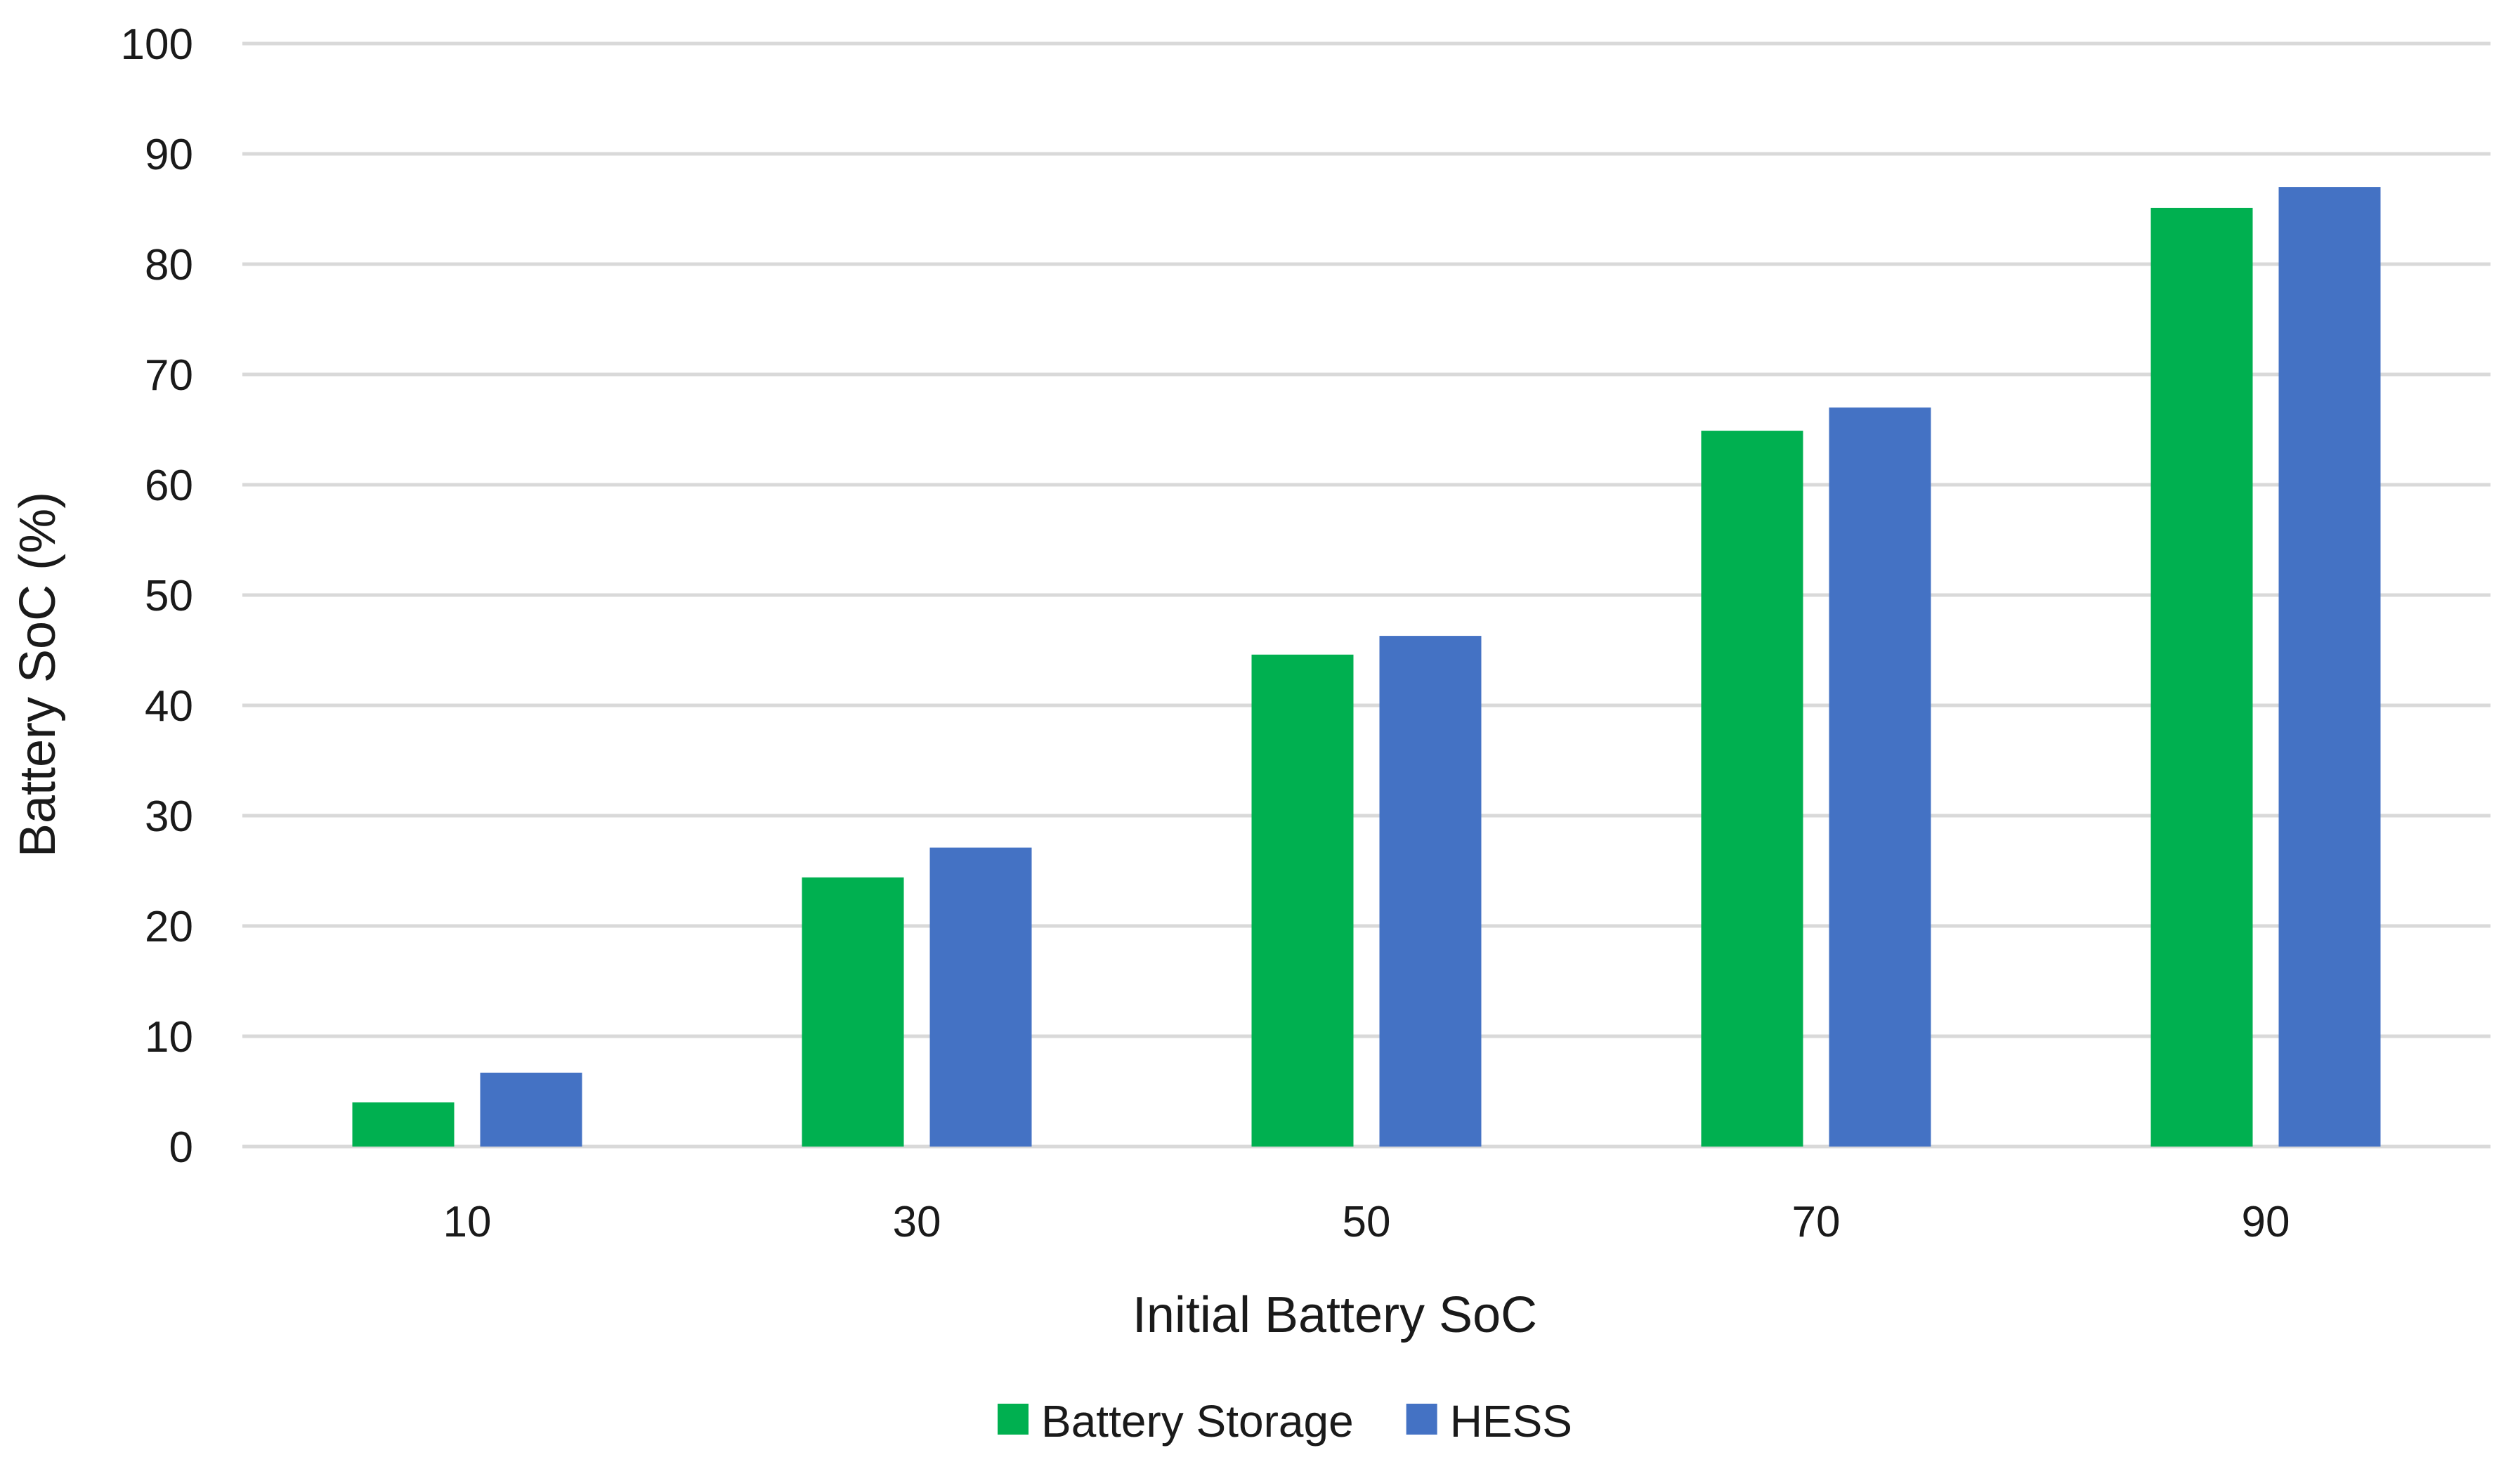 The height and width of the screenshot is (1462, 2520). I want to click on x-tick-label: 30, so click(917, 1222).